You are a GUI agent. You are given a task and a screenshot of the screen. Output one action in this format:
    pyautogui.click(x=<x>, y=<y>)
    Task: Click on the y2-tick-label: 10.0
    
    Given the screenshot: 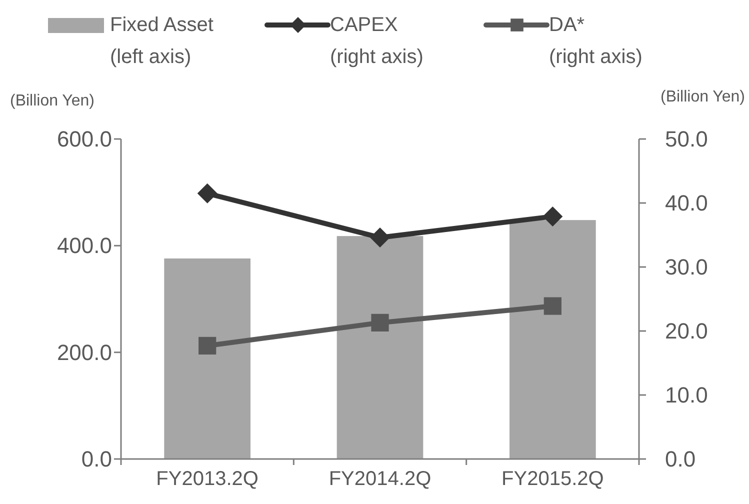 What is the action you would take?
    pyautogui.click(x=686, y=395)
    